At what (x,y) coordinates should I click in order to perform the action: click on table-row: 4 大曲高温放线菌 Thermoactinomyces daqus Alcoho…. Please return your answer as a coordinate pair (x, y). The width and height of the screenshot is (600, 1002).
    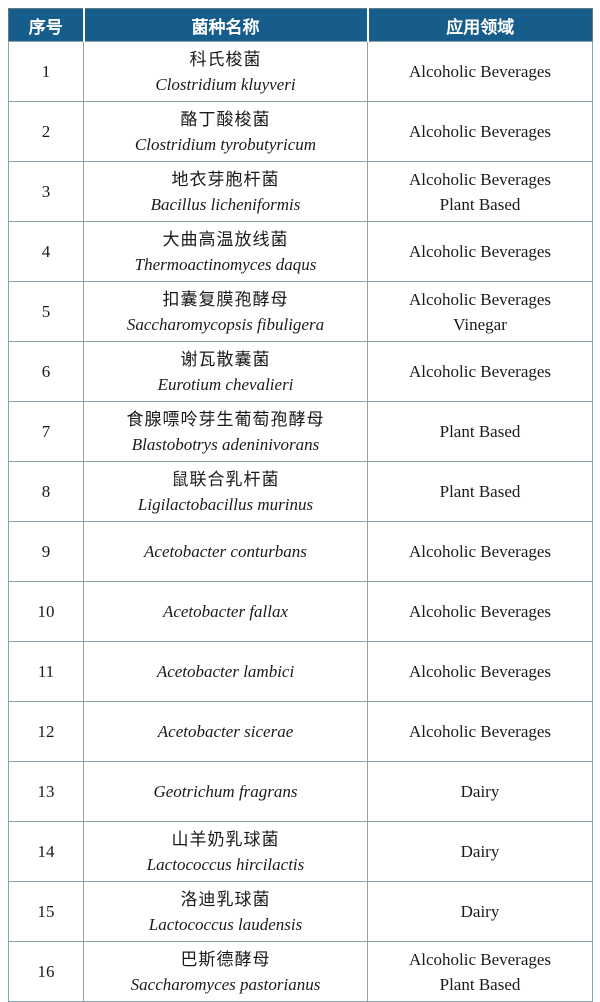
    Looking at the image, I should click on (300, 251).